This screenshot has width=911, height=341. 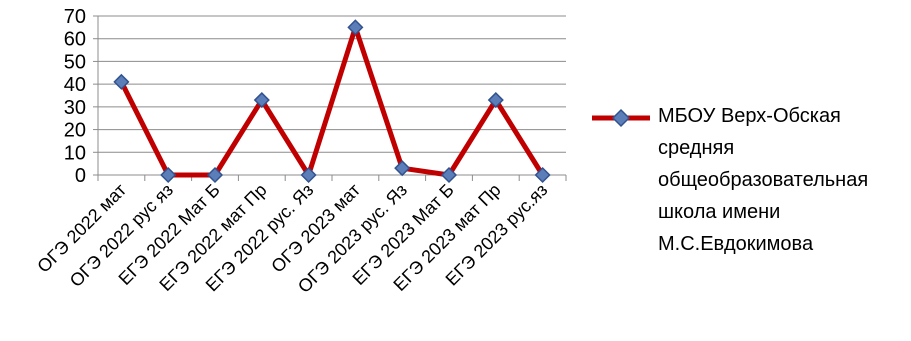 What do you see at coordinates (75, 131) in the screenshot?
I see `y-tick-label: 20` at bounding box center [75, 131].